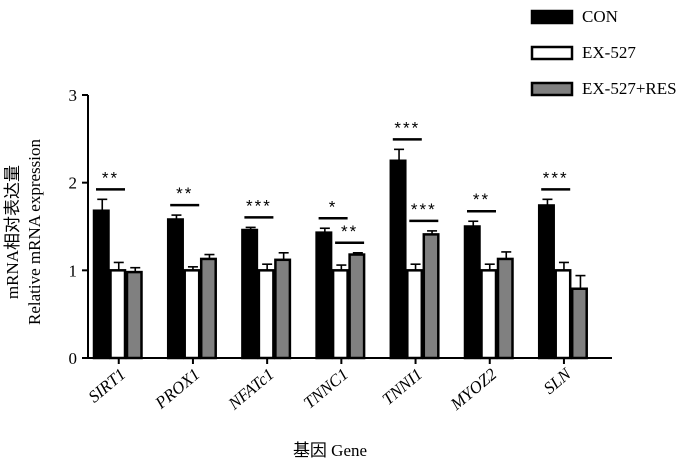  What do you see at coordinates (192, 314) in the screenshot?
I see `bar-ex-527-prox1` at bounding box center [192, 314].